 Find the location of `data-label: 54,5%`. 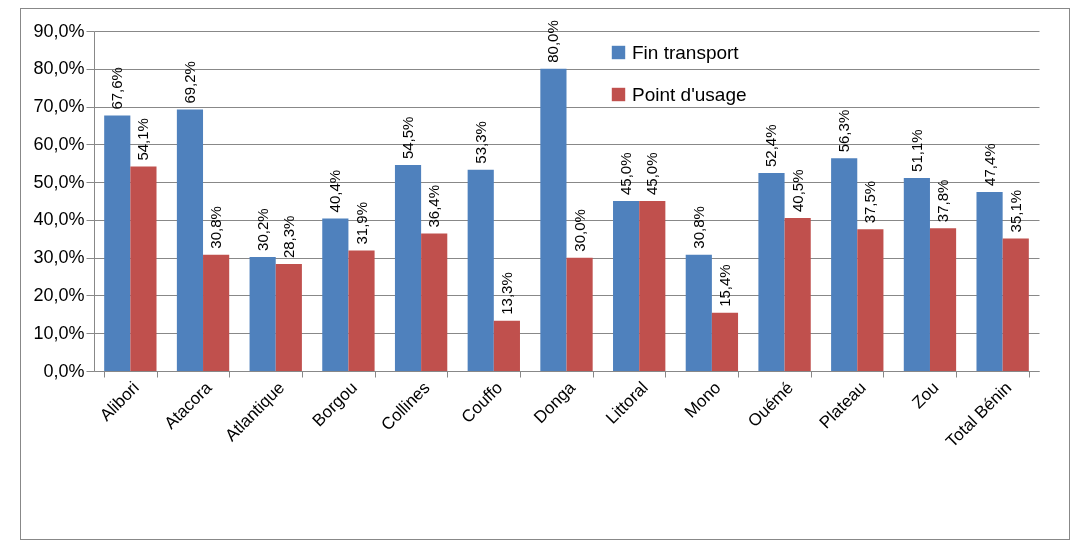

data-label: 54,5% is located at coordinates (408, 138).